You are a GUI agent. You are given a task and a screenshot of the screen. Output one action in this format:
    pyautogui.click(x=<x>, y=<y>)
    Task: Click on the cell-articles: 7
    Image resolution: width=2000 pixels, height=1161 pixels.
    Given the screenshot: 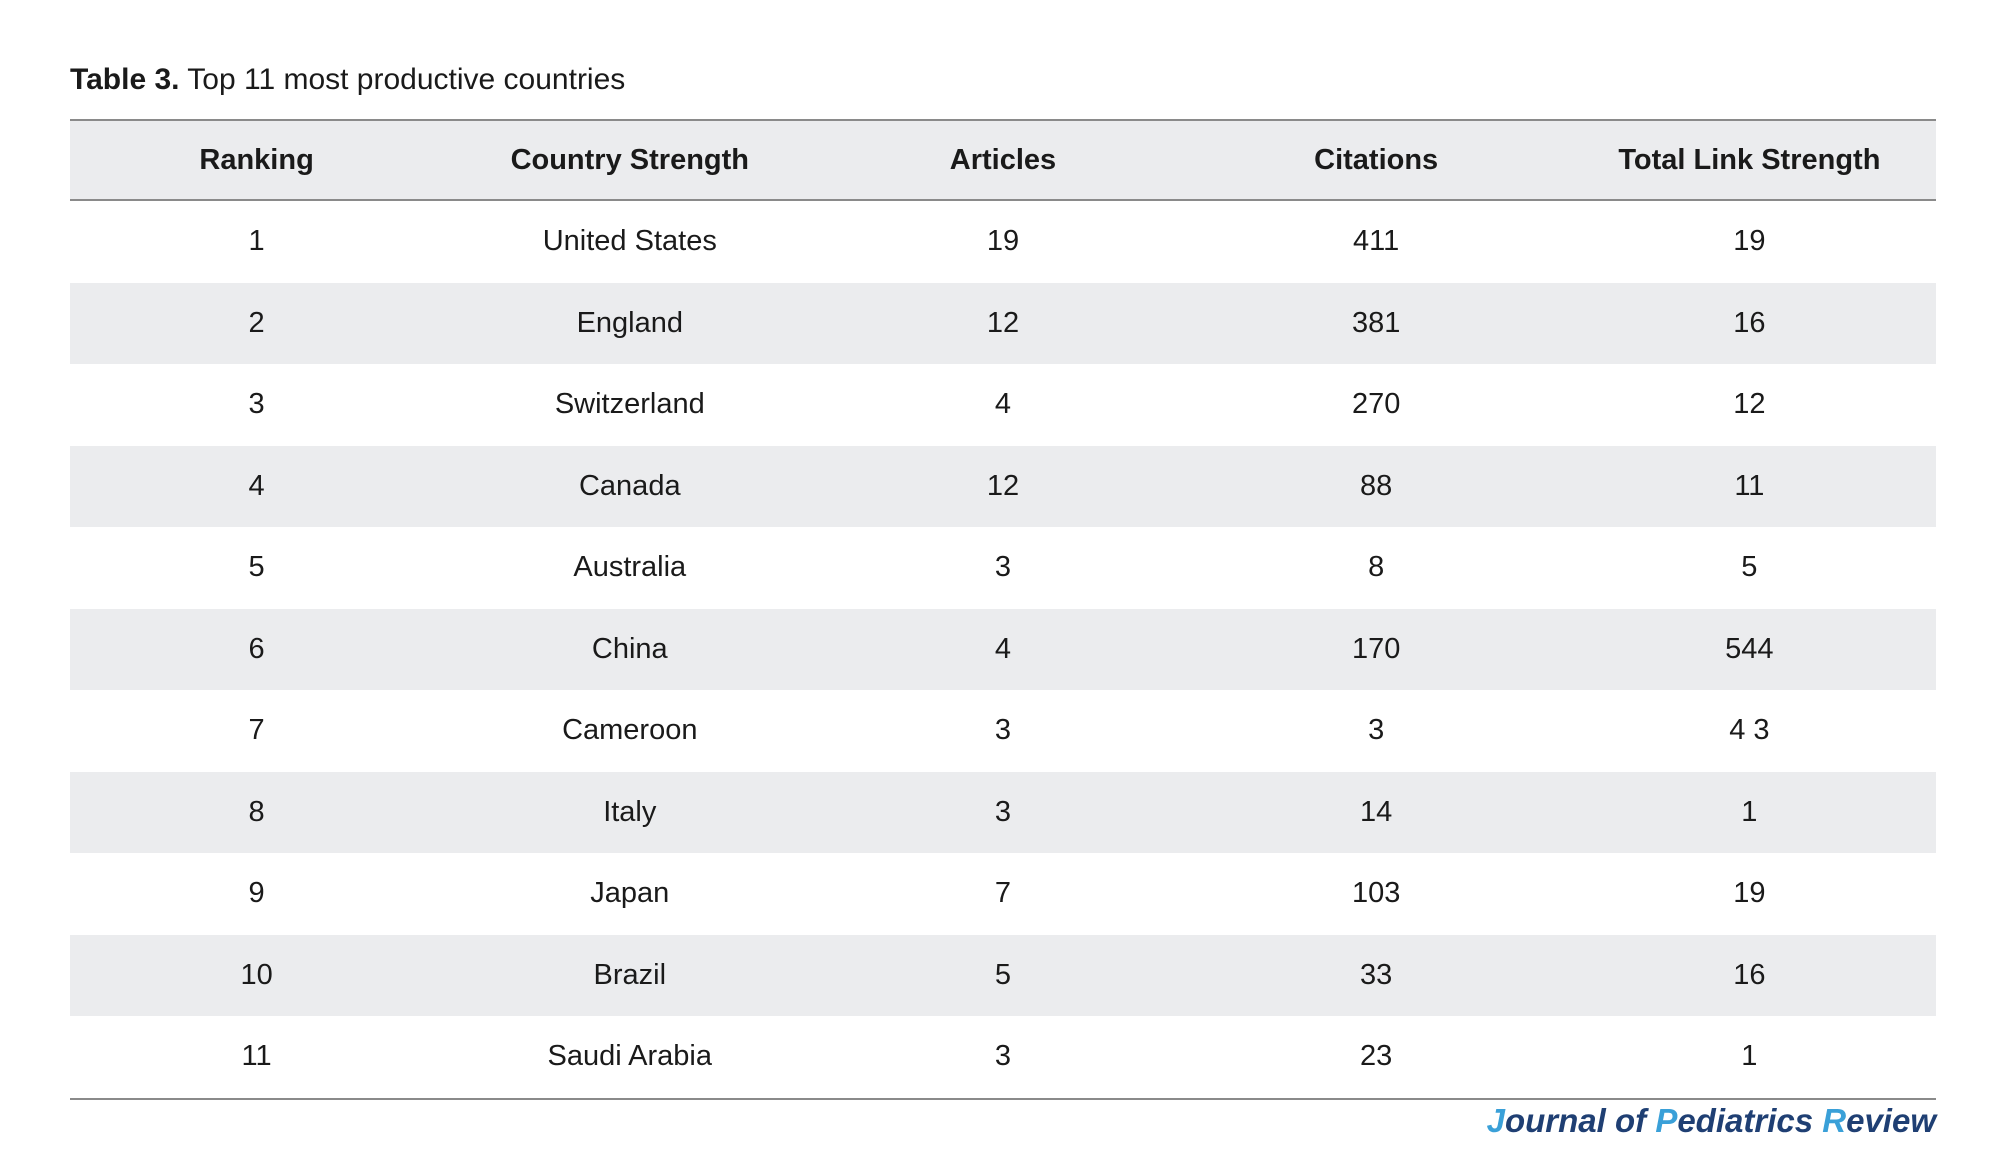 What is the action you would take?
    pyautogui.click(x=1003, y=893)
    